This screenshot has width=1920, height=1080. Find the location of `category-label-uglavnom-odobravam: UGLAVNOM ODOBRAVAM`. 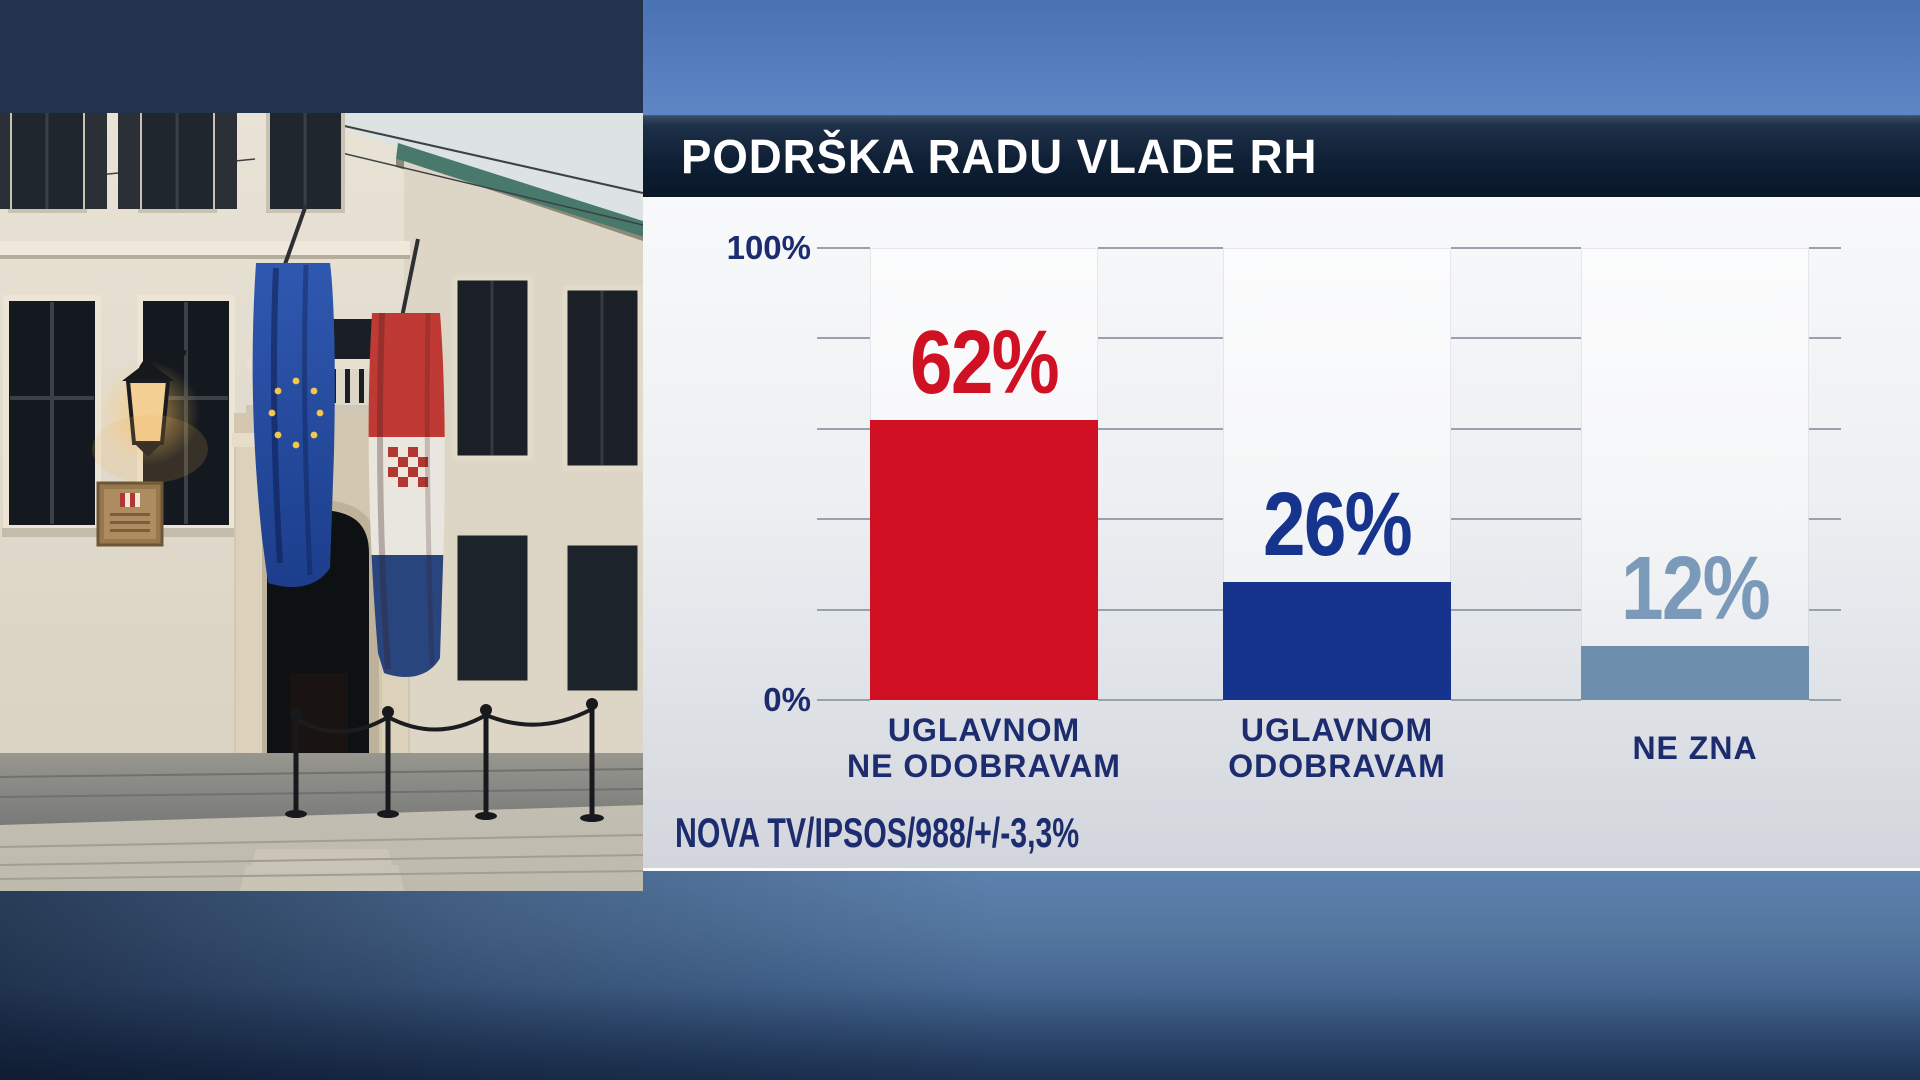

category-label-uglavnom-odobravam: UGLAVNOM ODOBRAVAM is located at coordinates (1337, 748).